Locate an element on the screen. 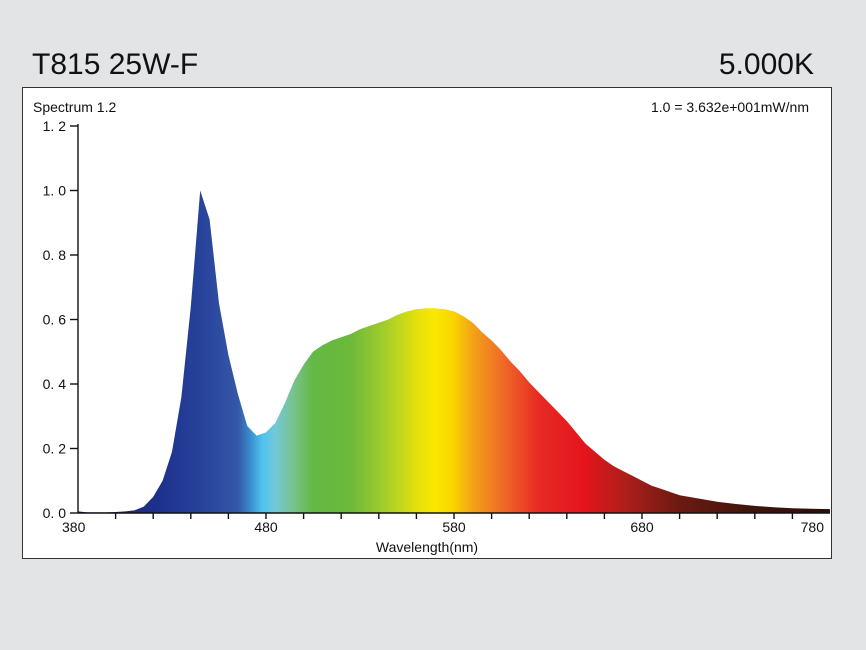 The width and height of the screenshot is (866, 650). y-tick-label: 0. 0 is located at coordinates (55, 513).